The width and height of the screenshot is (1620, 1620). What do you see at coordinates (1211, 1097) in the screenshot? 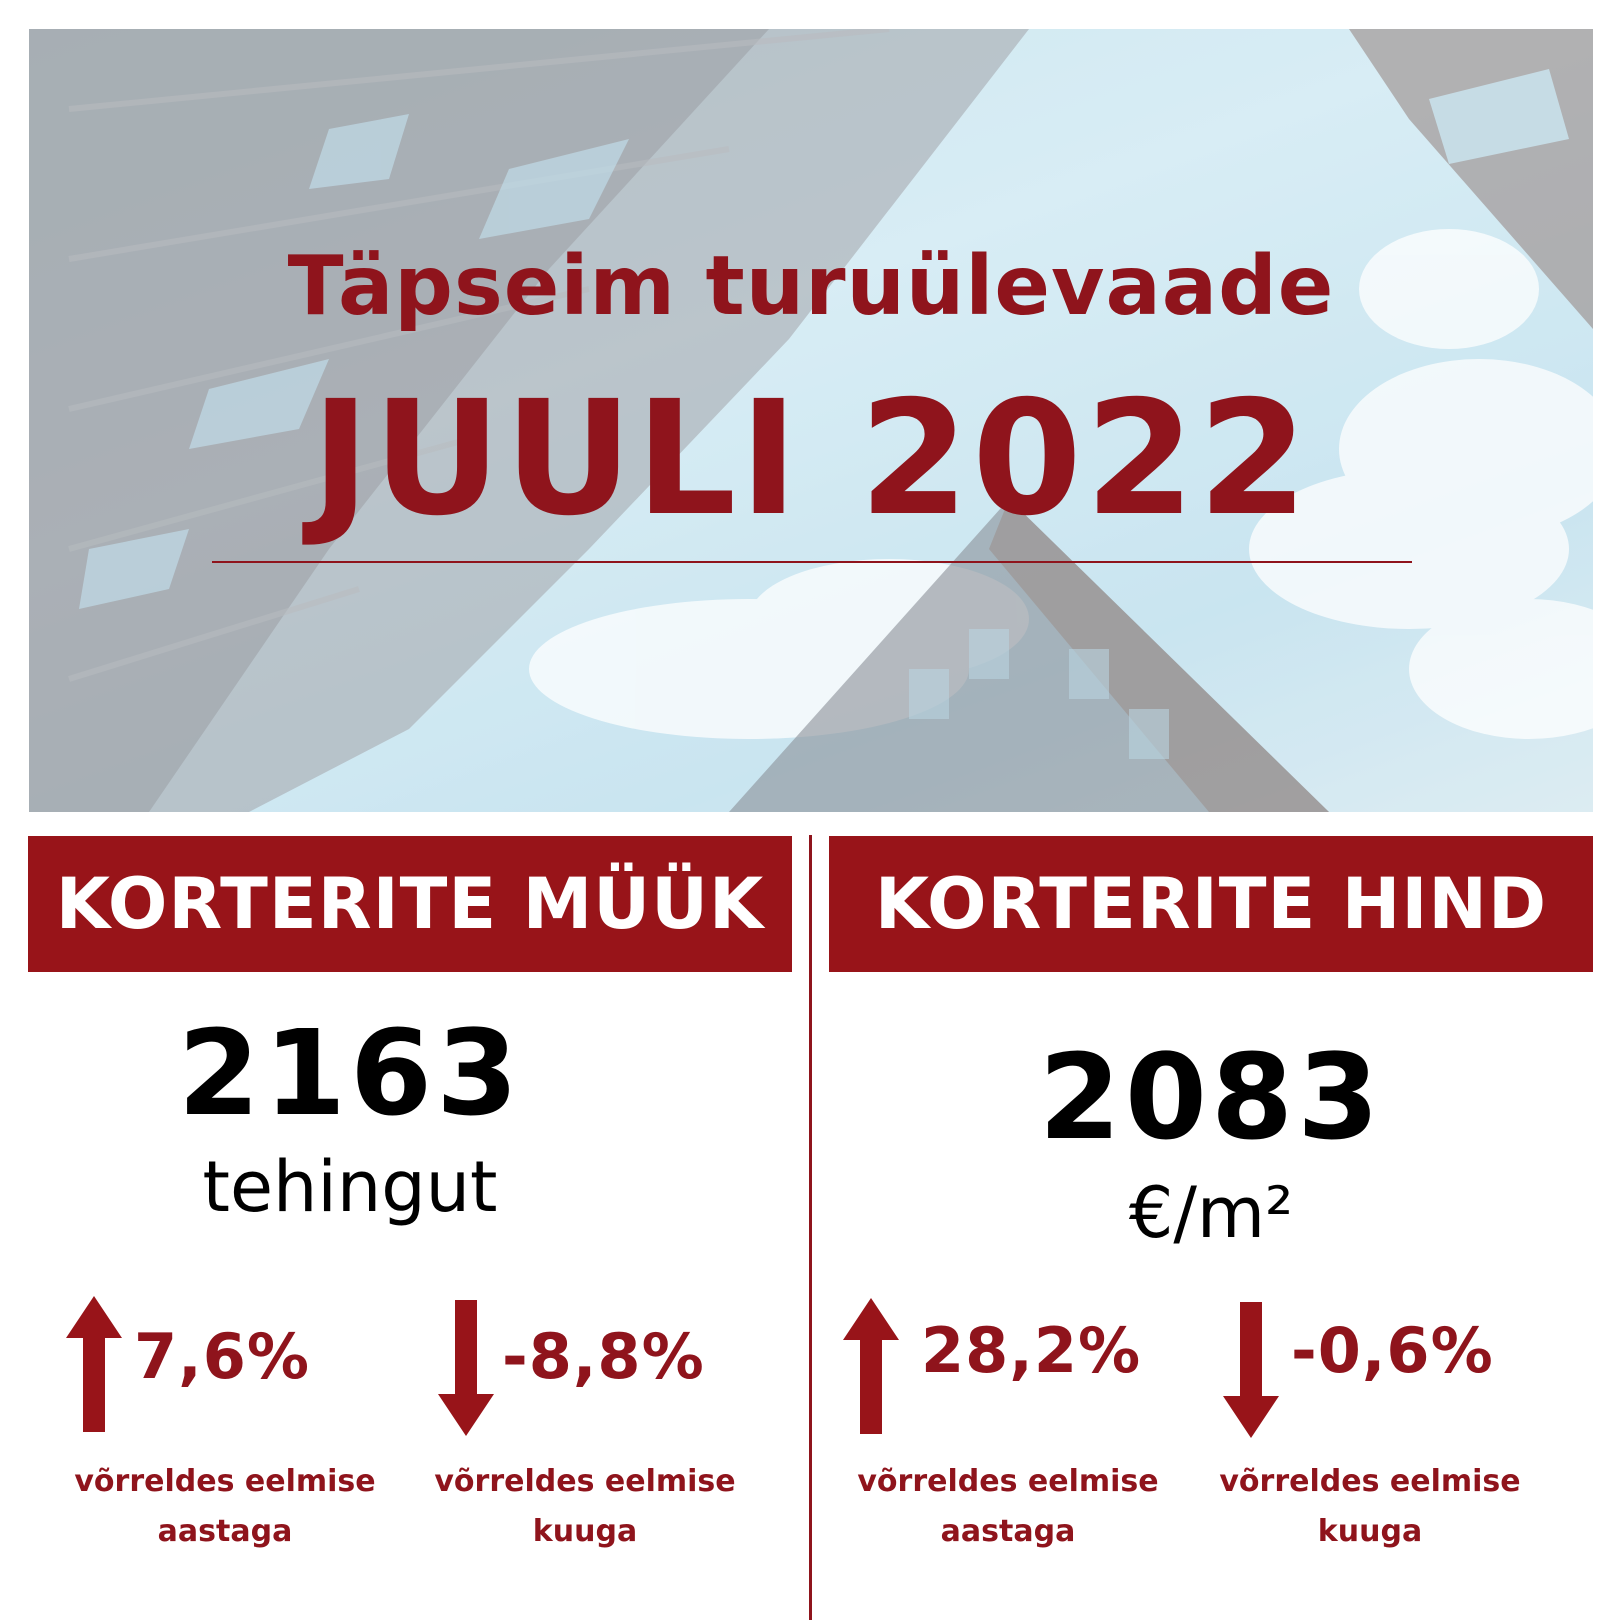
I see `price-value: 2083` at bounding box center [1211, 1097].